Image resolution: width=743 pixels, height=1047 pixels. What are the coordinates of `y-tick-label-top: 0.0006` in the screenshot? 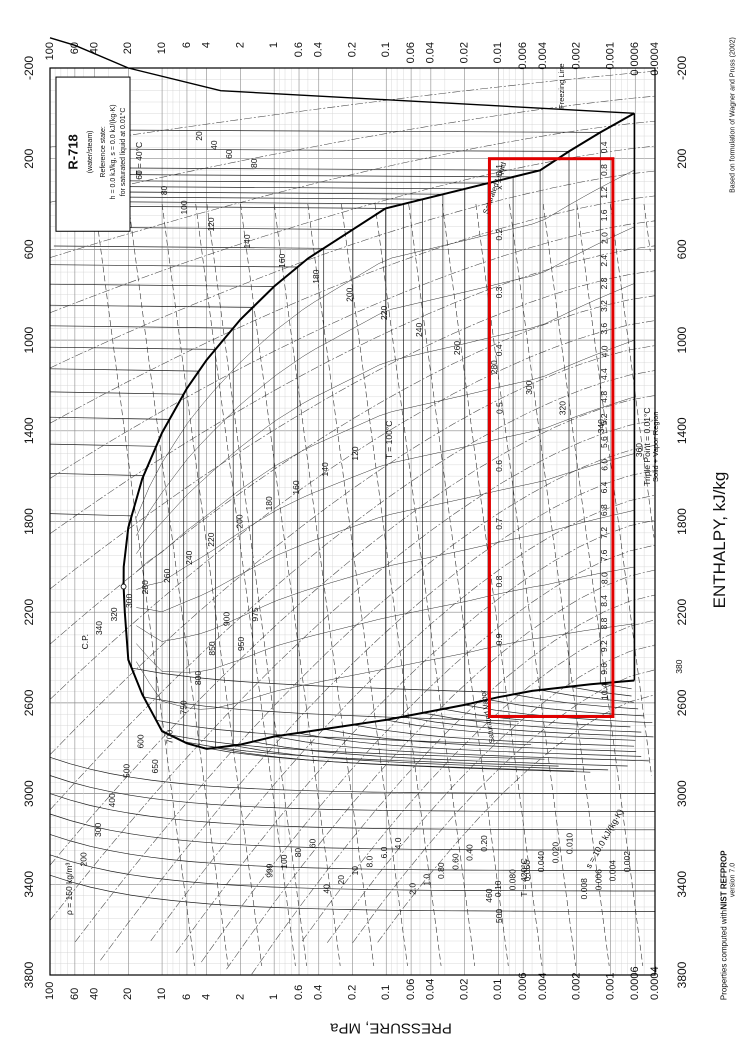 It's located at (635, 59).